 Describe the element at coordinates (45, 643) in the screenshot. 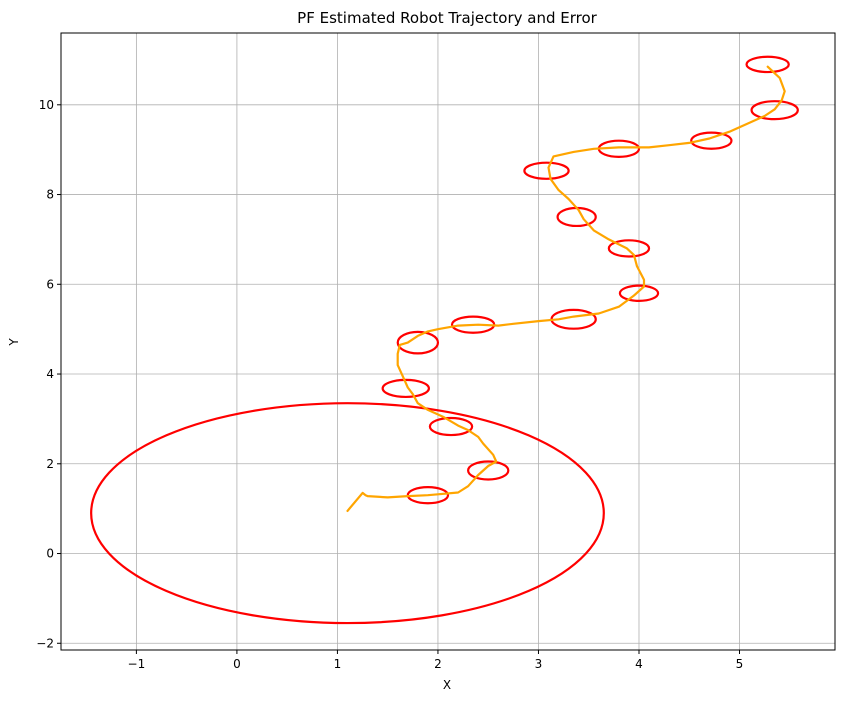

I see `y-tick-label: −2` at that location.